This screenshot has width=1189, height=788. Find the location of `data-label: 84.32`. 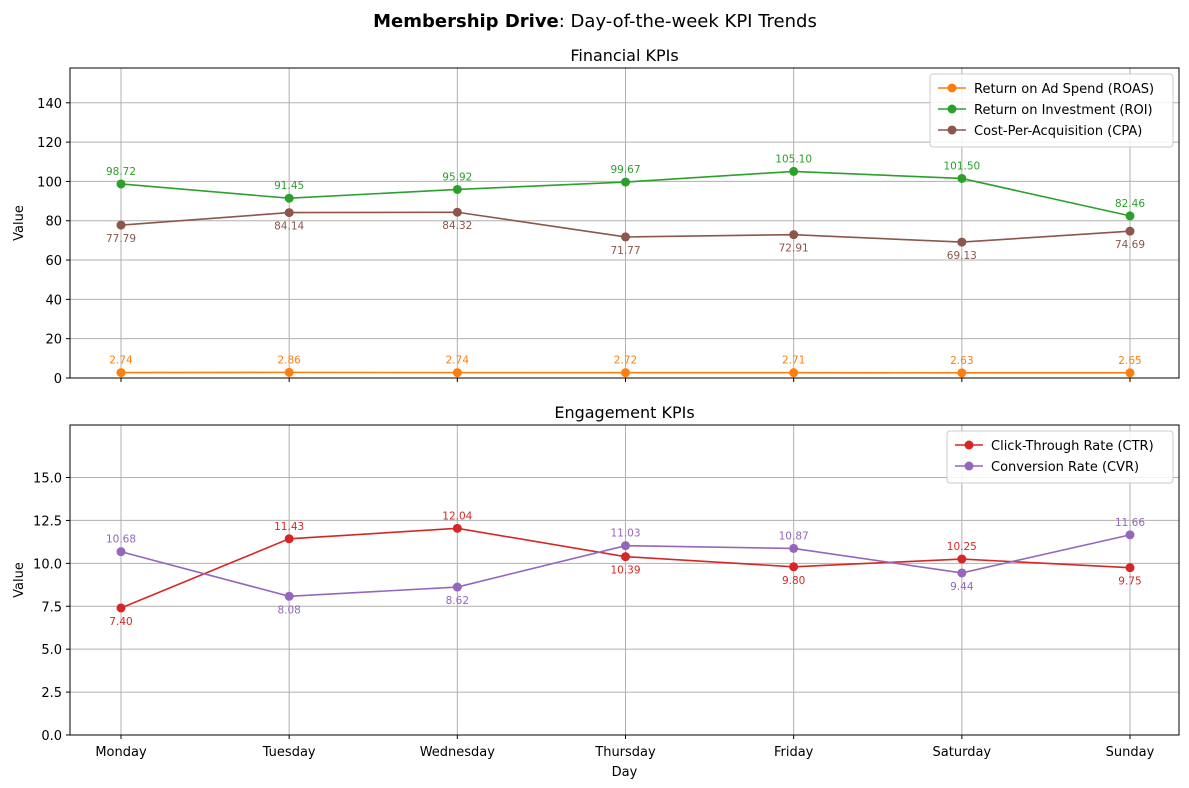

data-label: 84.32 is located at coordinates (457, 226).